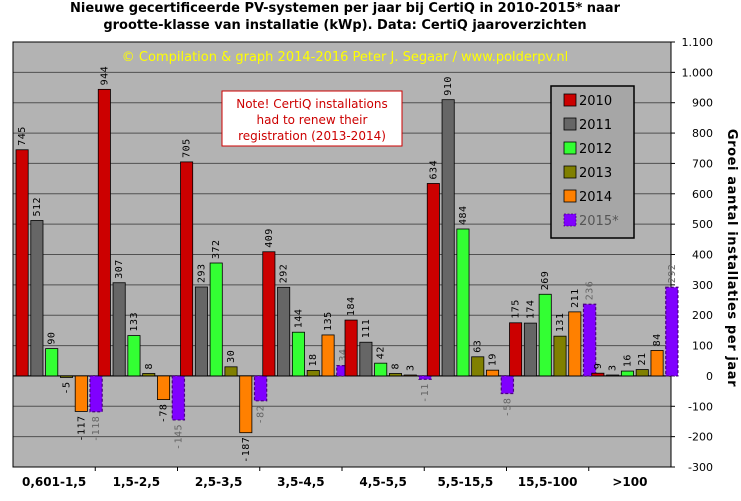 This screenshot has height=501, width=741. Describe the element at coordinates (595, 101) in the screenshot. I see `legend-label: 2010` at that location.